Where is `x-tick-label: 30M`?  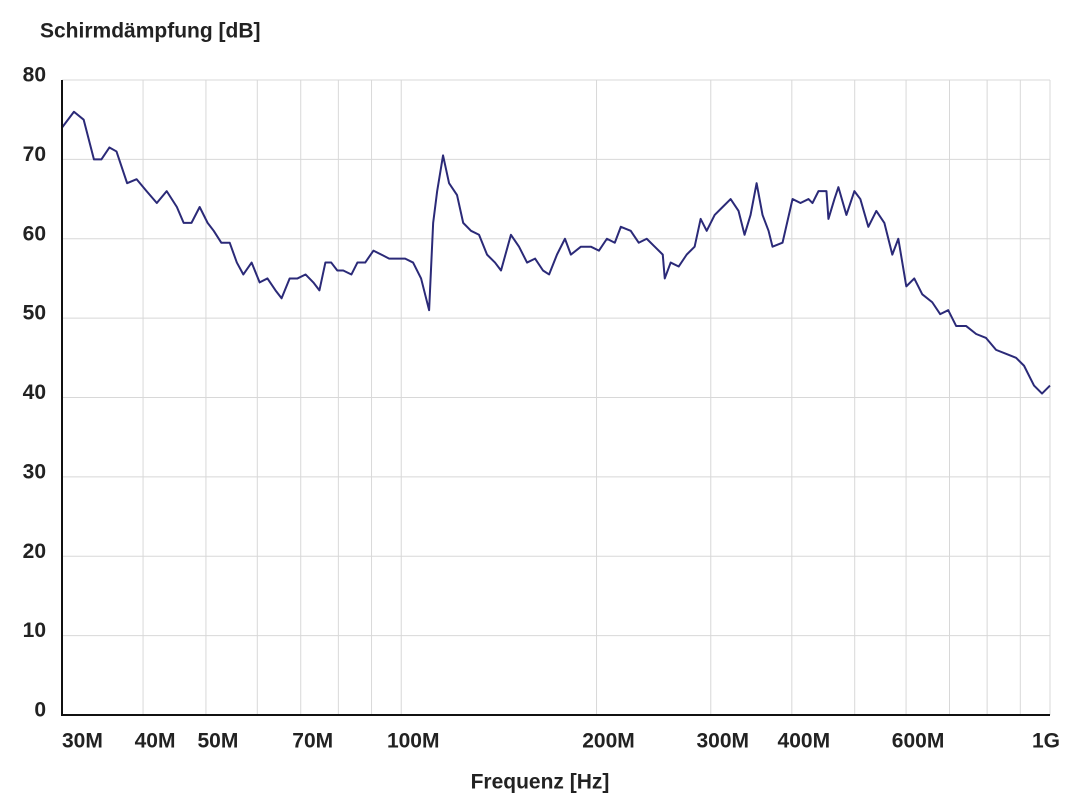 x-tick-label: 30M is located at coordinates (82, 741).